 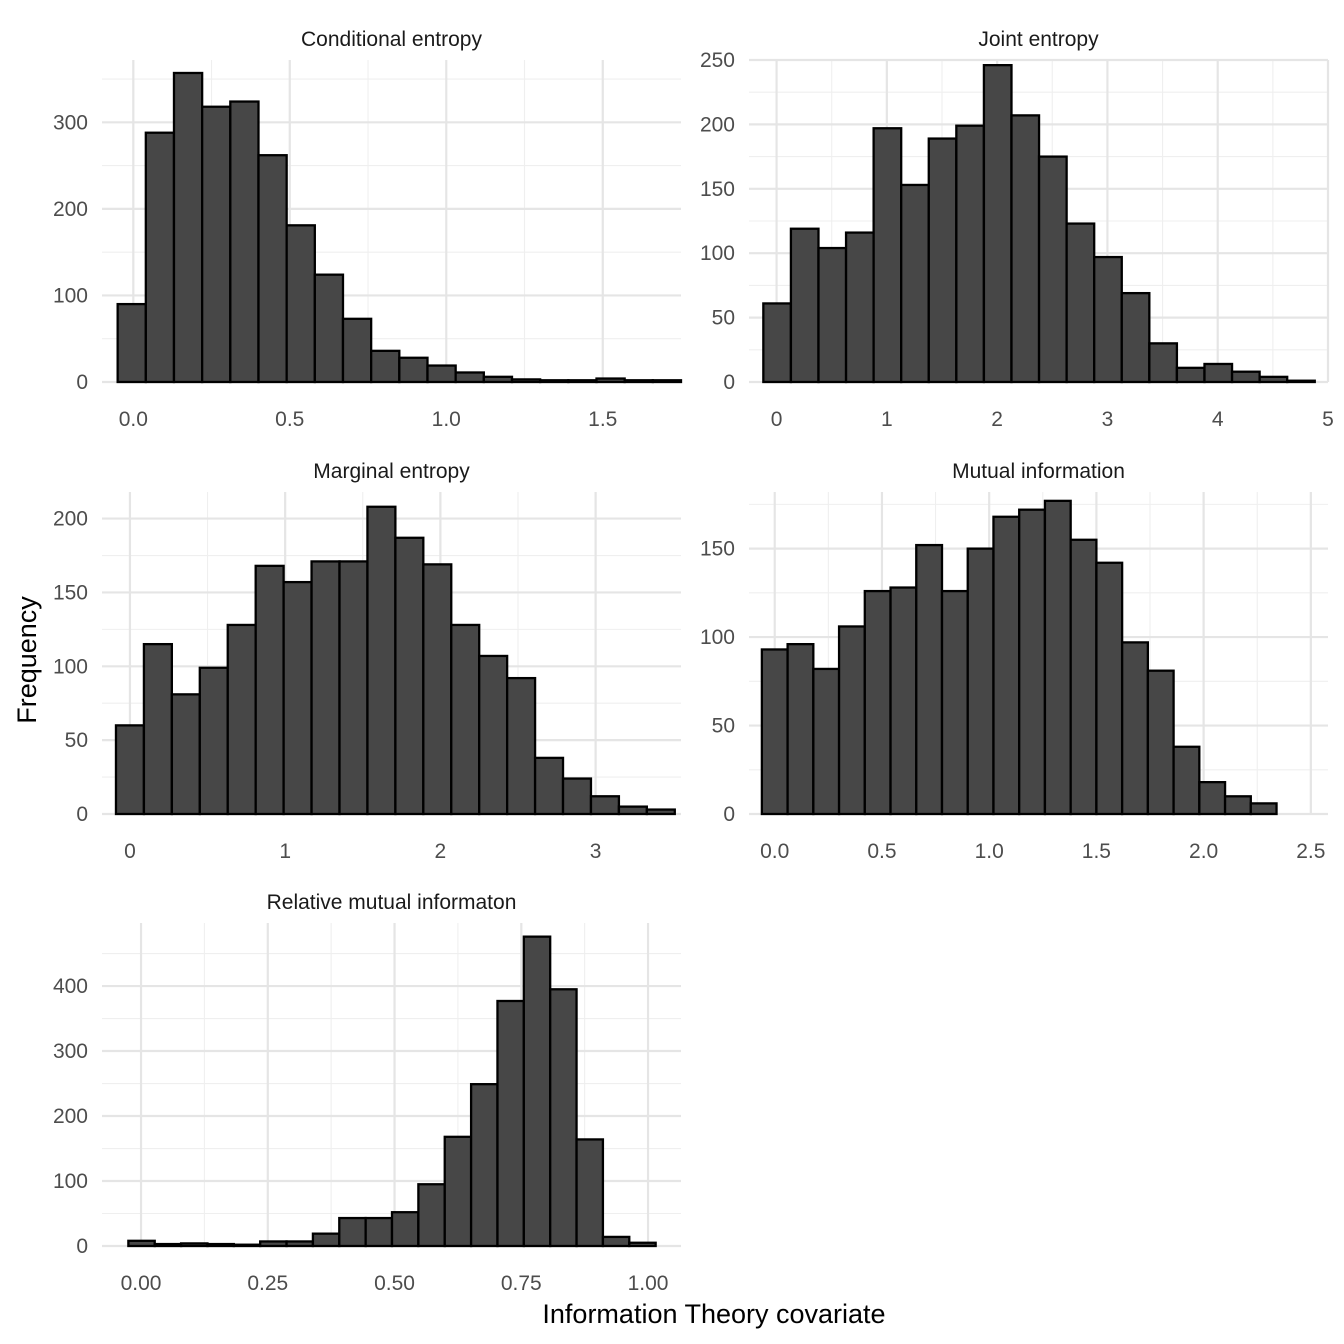 I want to click on y-tick-label: 400, so click(x=70, y=986).